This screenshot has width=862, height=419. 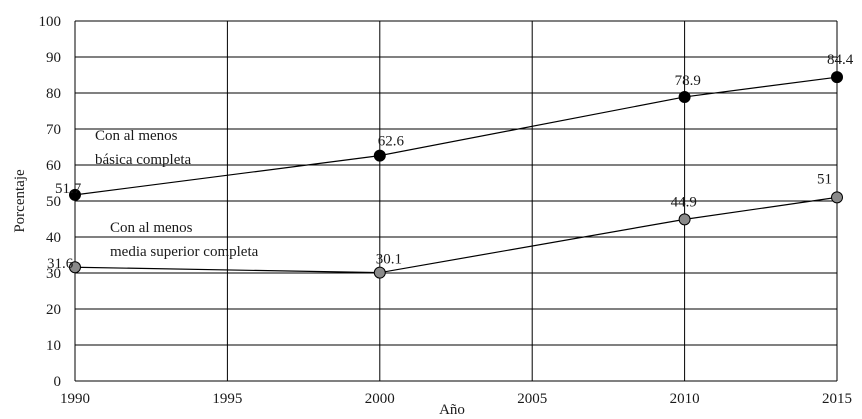 I want to click on series-2-data-label-2: 44.9, so click(x=684, y=202).